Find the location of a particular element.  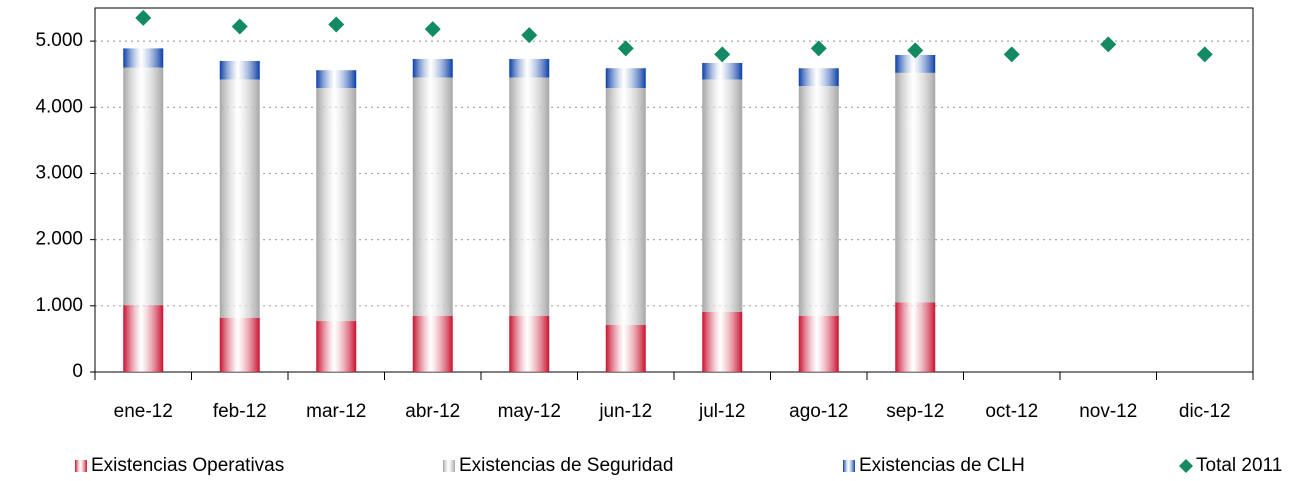

legend-label: Existencias Operativas is located at coordinates (187, 465).